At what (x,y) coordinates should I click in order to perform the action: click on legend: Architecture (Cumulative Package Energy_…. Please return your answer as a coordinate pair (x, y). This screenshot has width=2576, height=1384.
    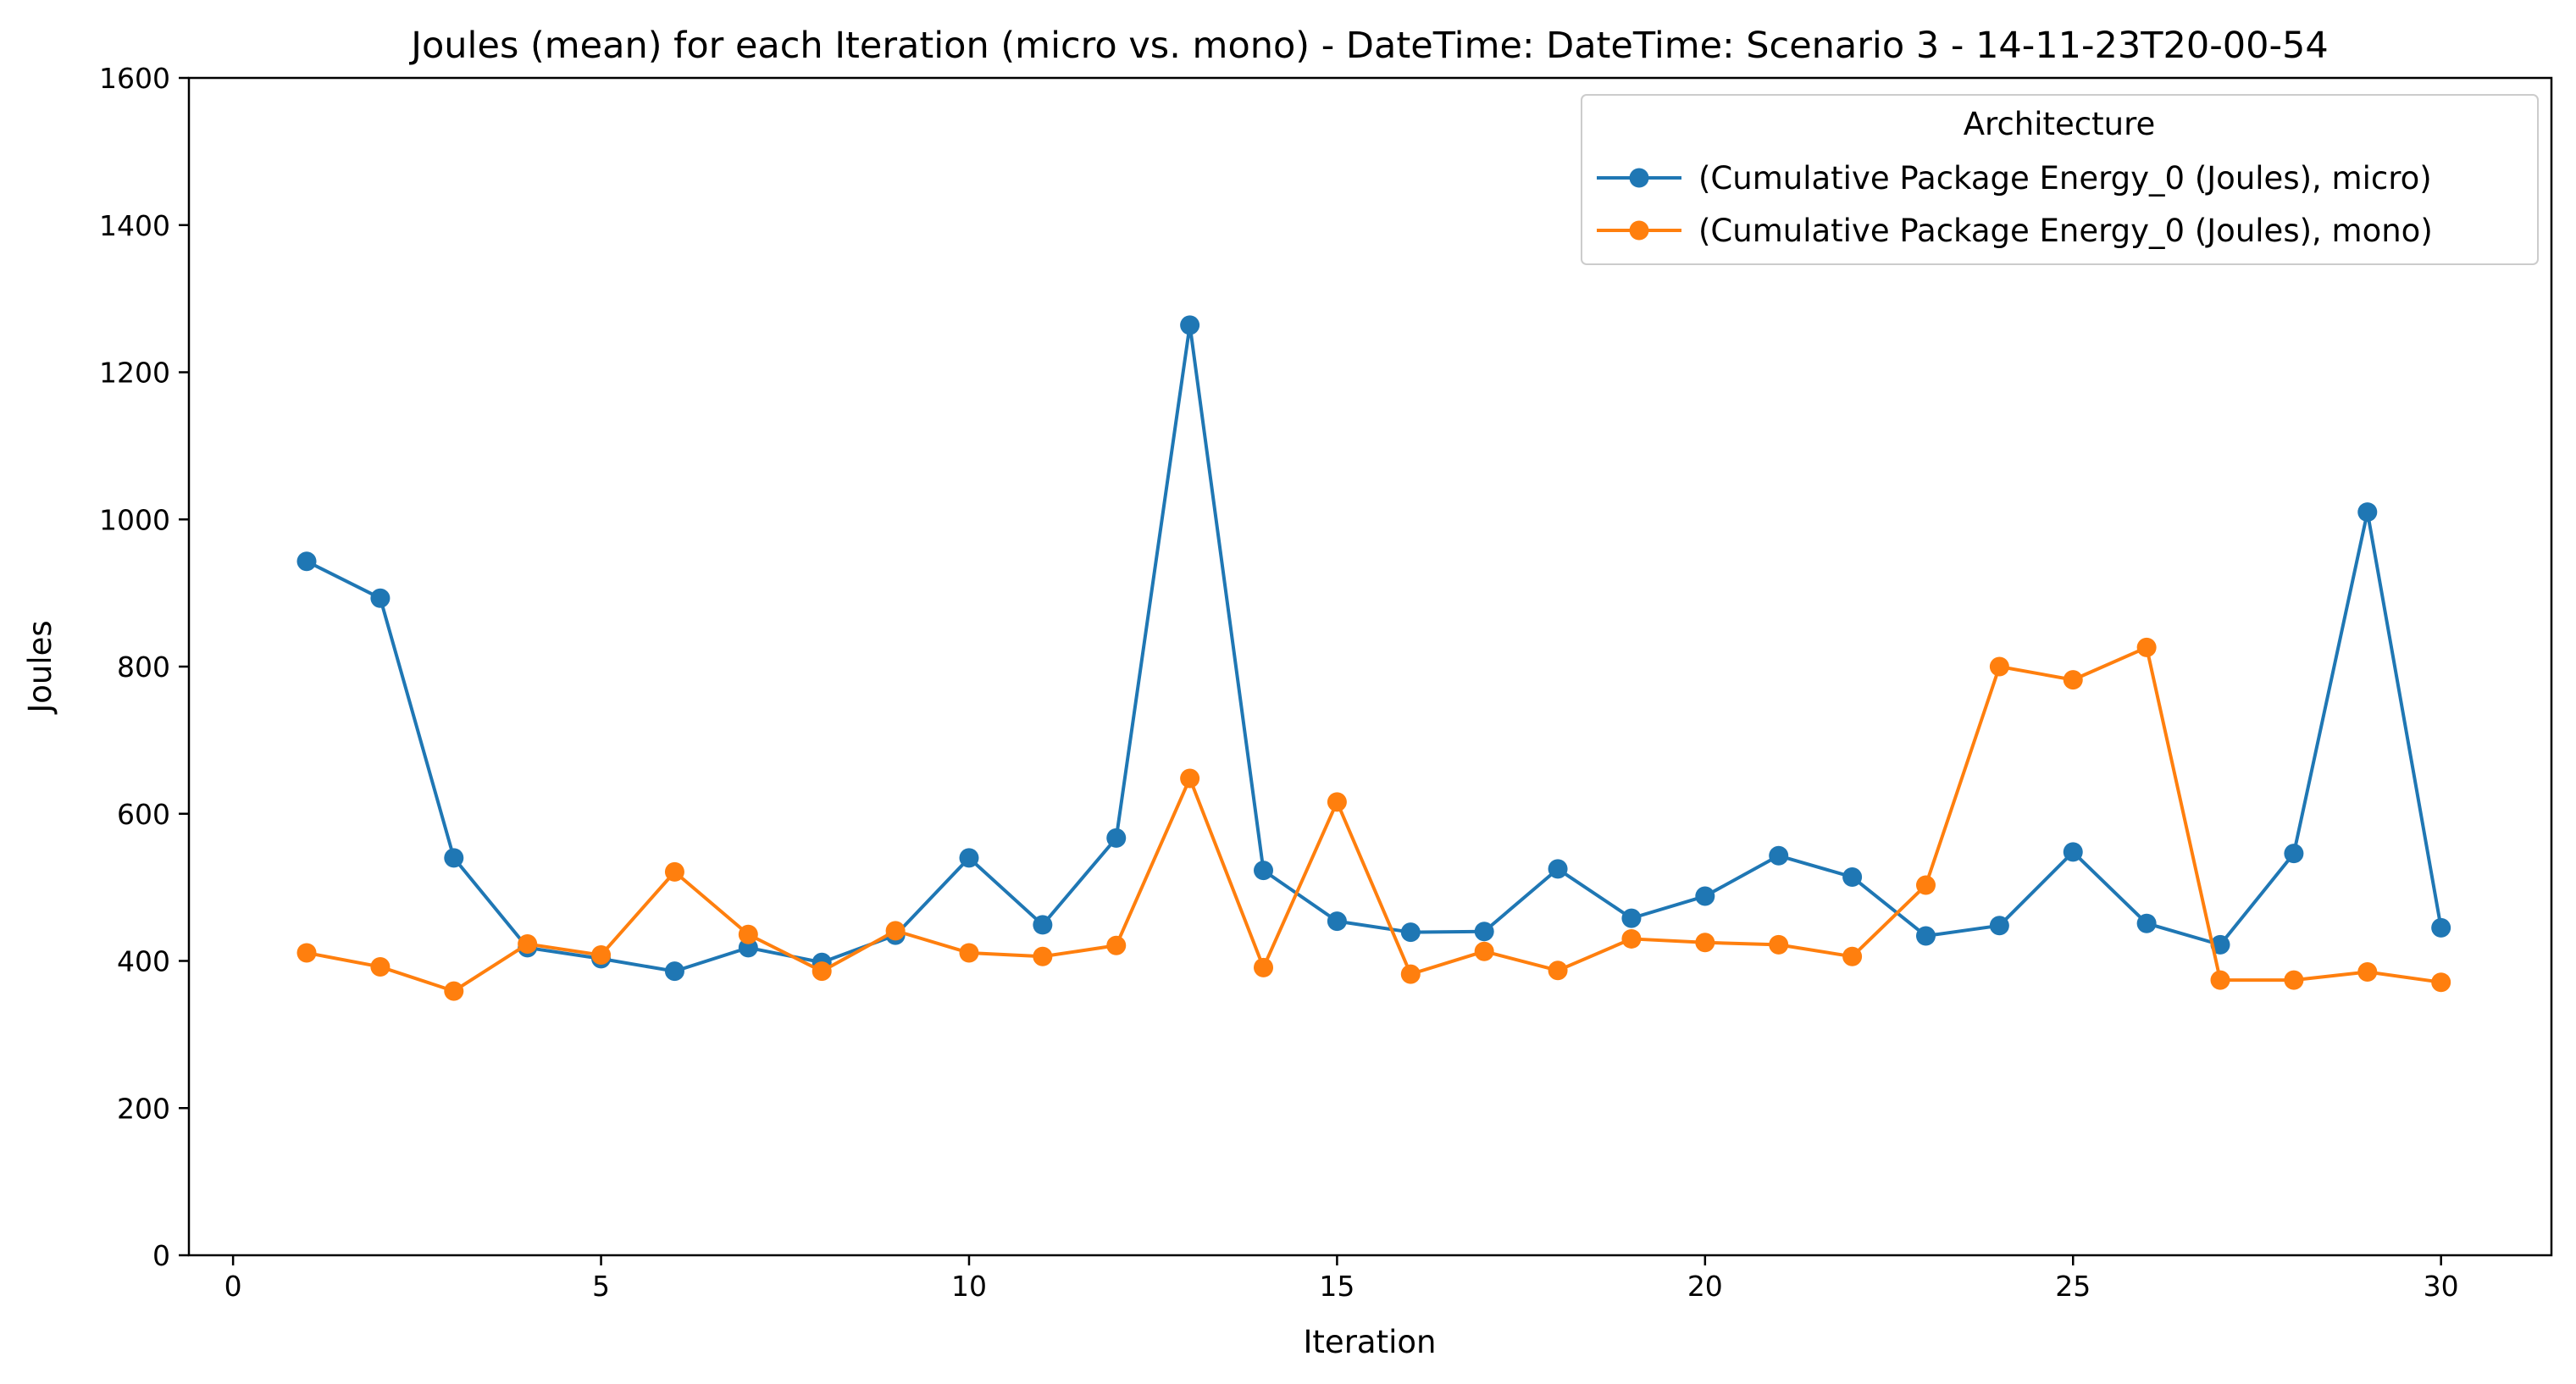
    Looking at the image, I should click on (2060, 179).